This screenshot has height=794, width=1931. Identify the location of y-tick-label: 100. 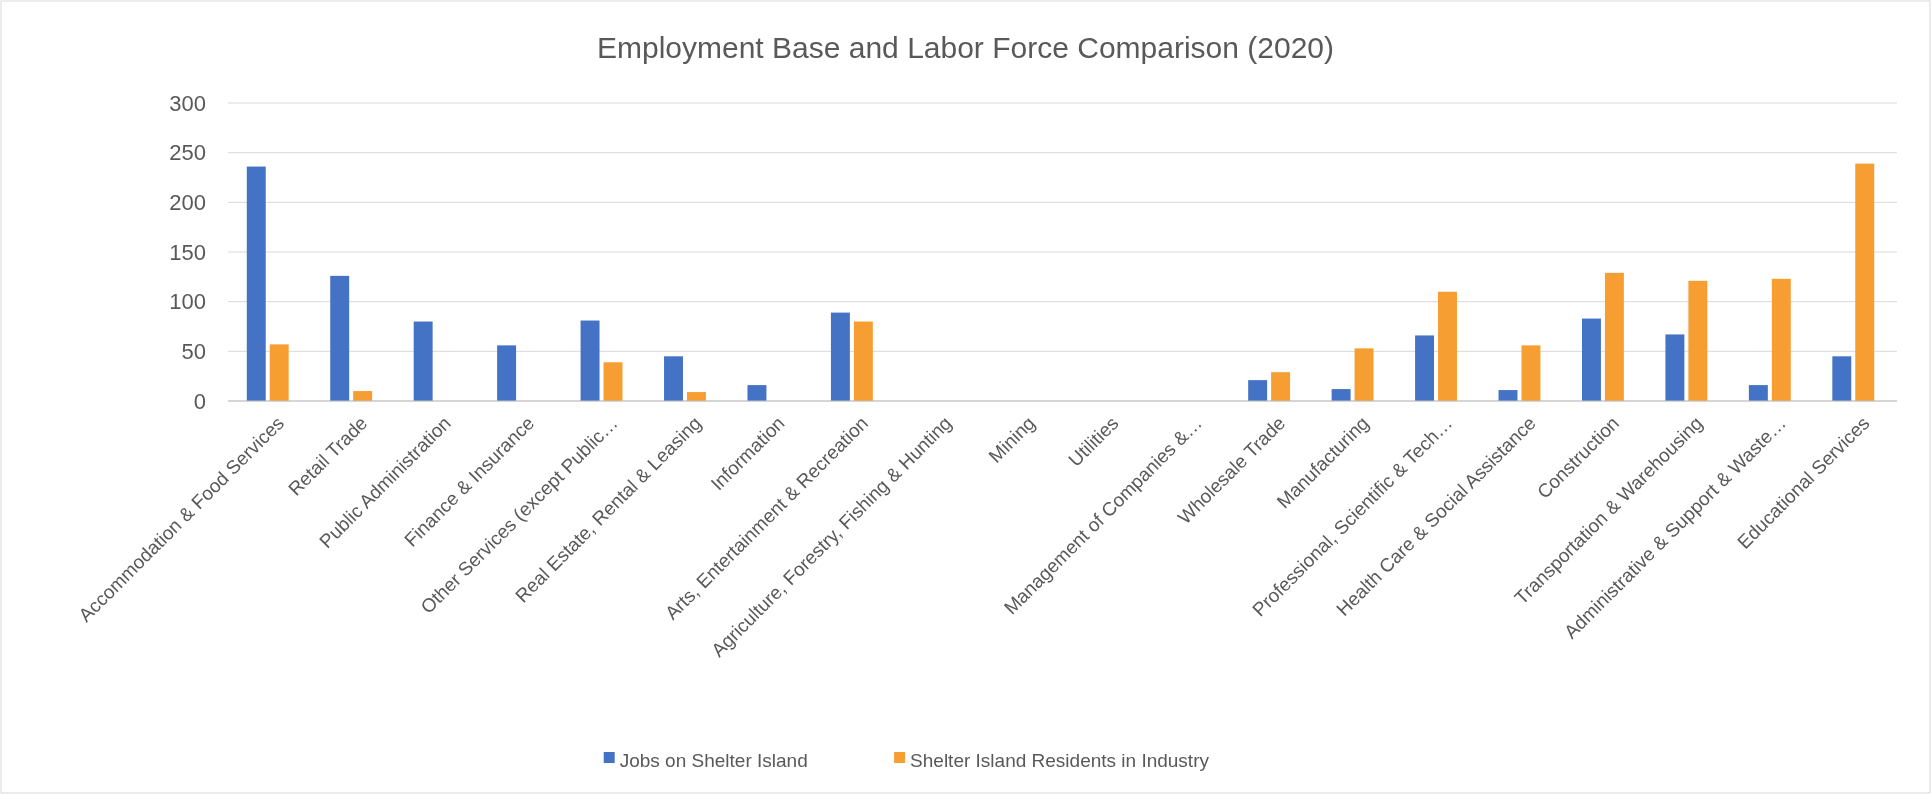
(187, 302).